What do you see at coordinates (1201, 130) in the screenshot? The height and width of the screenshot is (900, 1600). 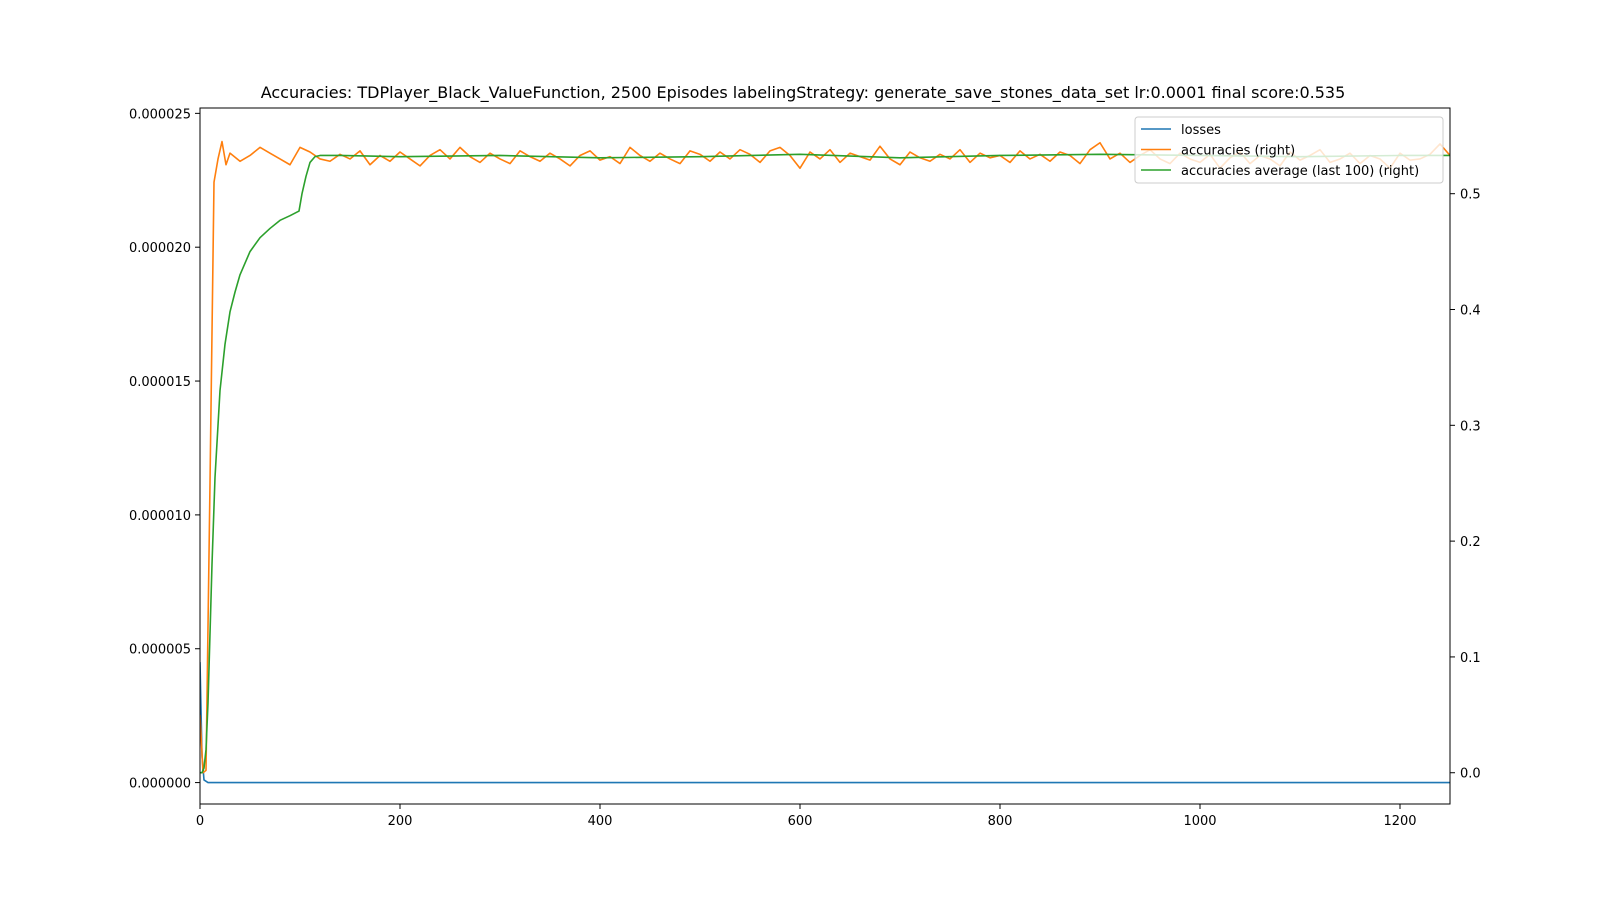 I see `legend-label: losses` at bounding box center [1201, 130].